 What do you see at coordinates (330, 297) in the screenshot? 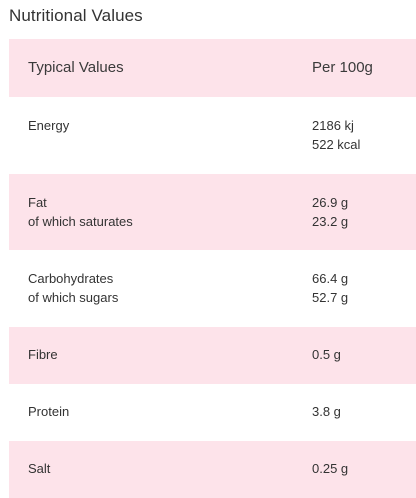
I see `nutrient-value: 52.7 g` at bounding box center [330, 297].